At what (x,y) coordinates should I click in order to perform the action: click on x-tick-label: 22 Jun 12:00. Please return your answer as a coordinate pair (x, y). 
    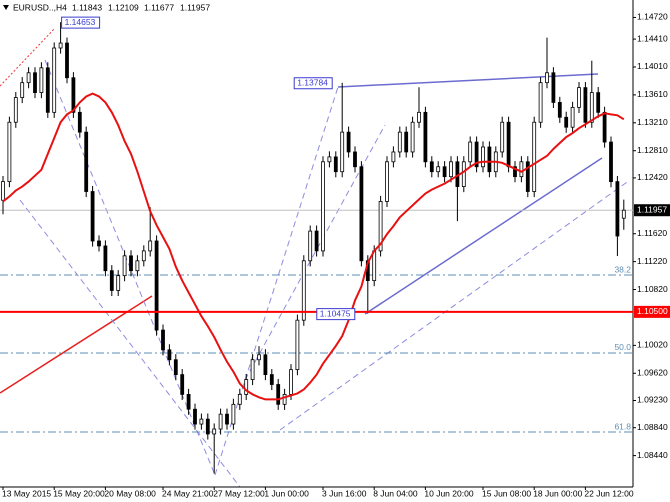
    Looking at the image, I should click on (608, 493).